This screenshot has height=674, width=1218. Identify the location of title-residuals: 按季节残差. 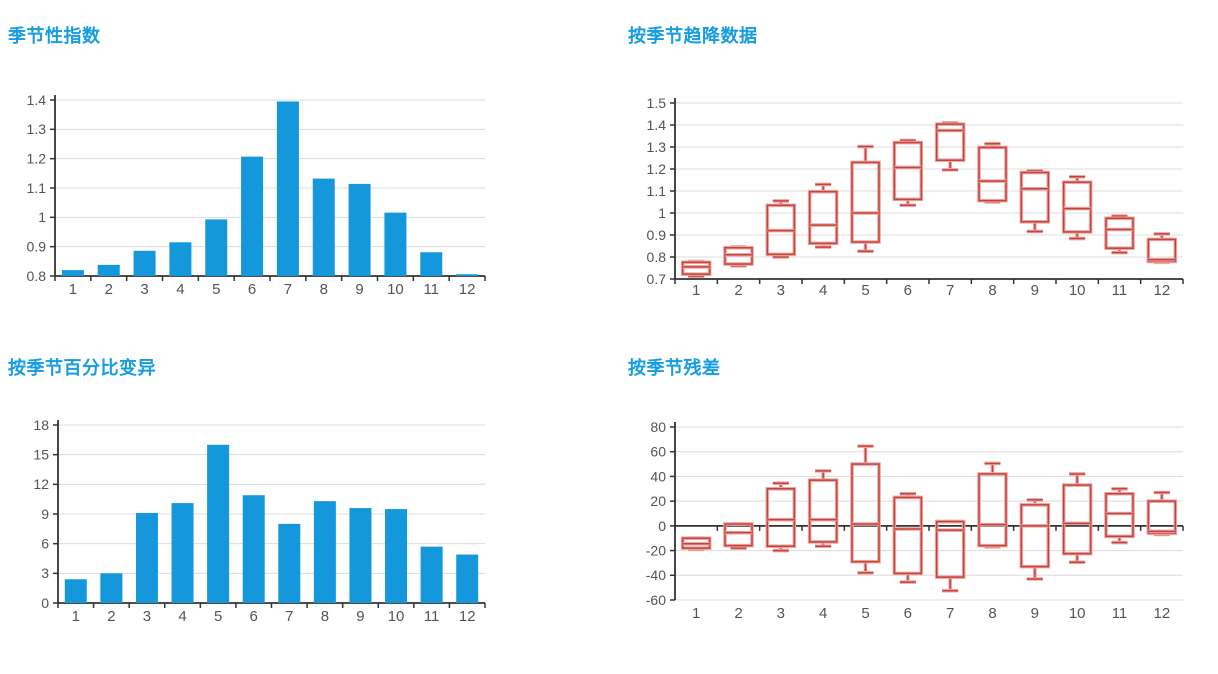
(674, 368).